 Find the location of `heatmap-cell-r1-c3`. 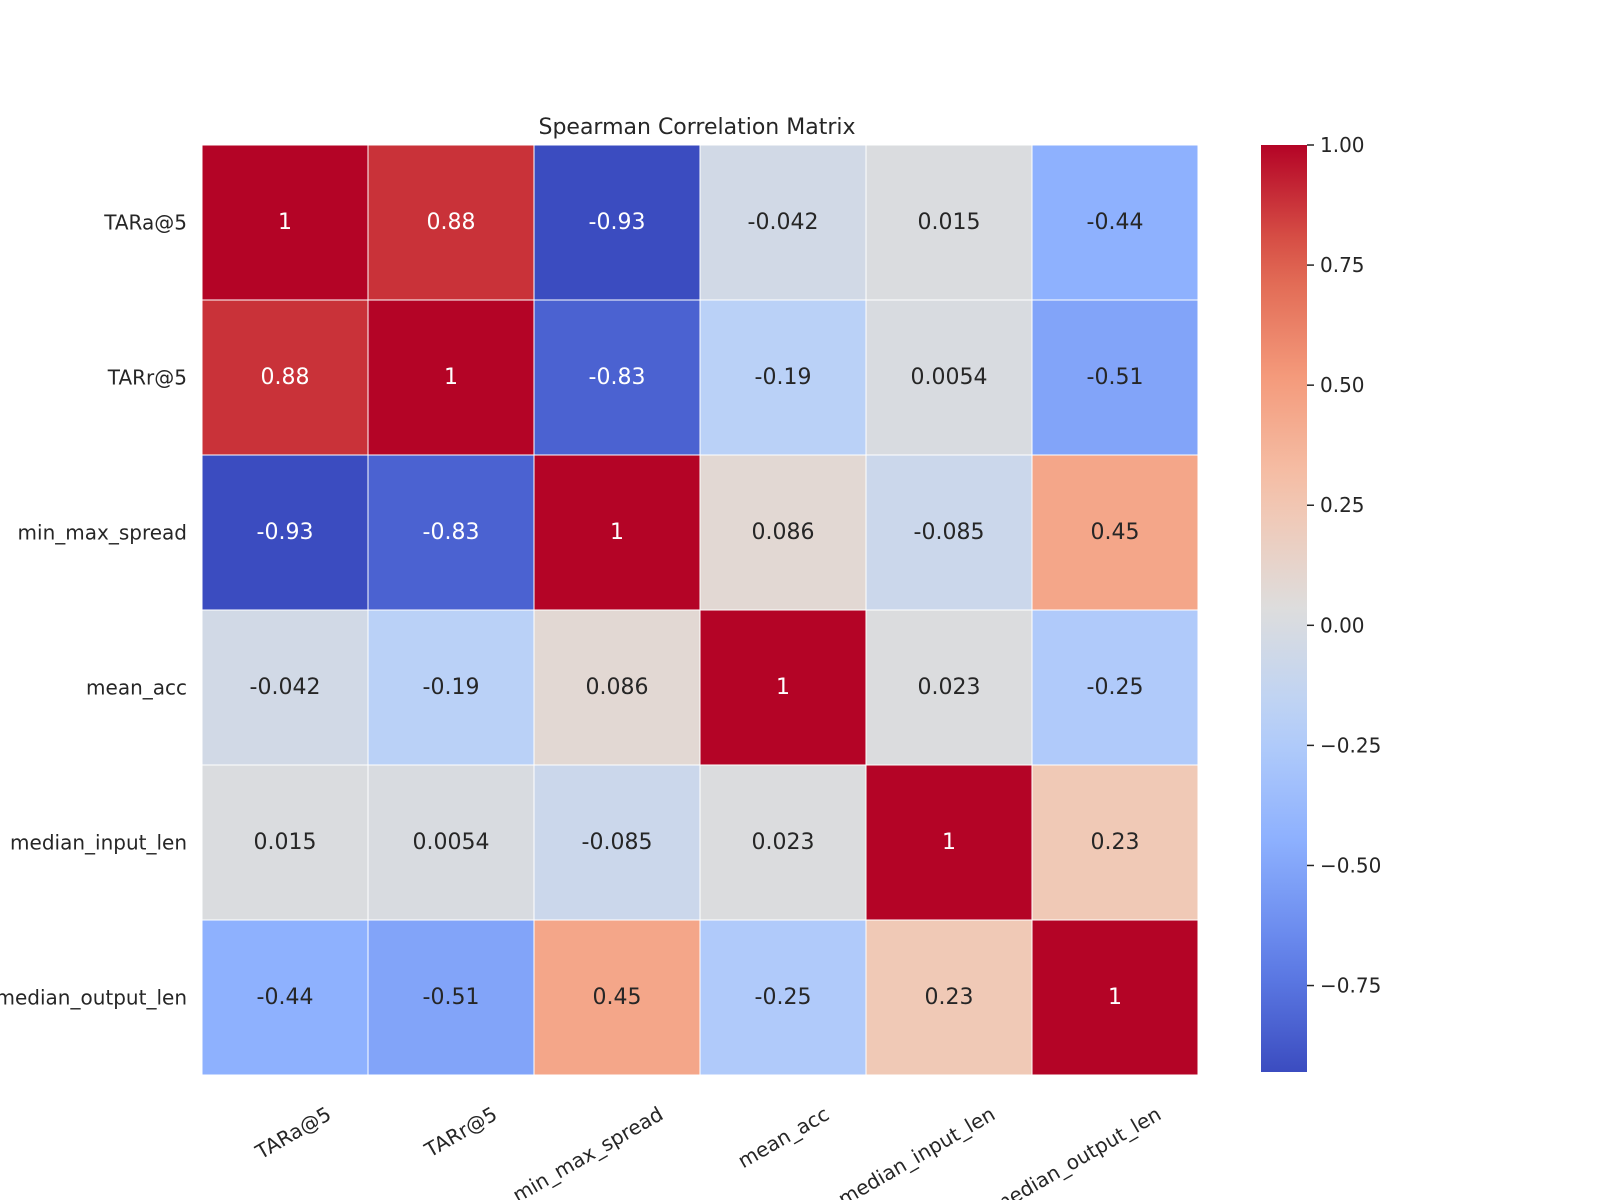

heatmap-cell-r1-c3 is located at coordinates (783, 377).